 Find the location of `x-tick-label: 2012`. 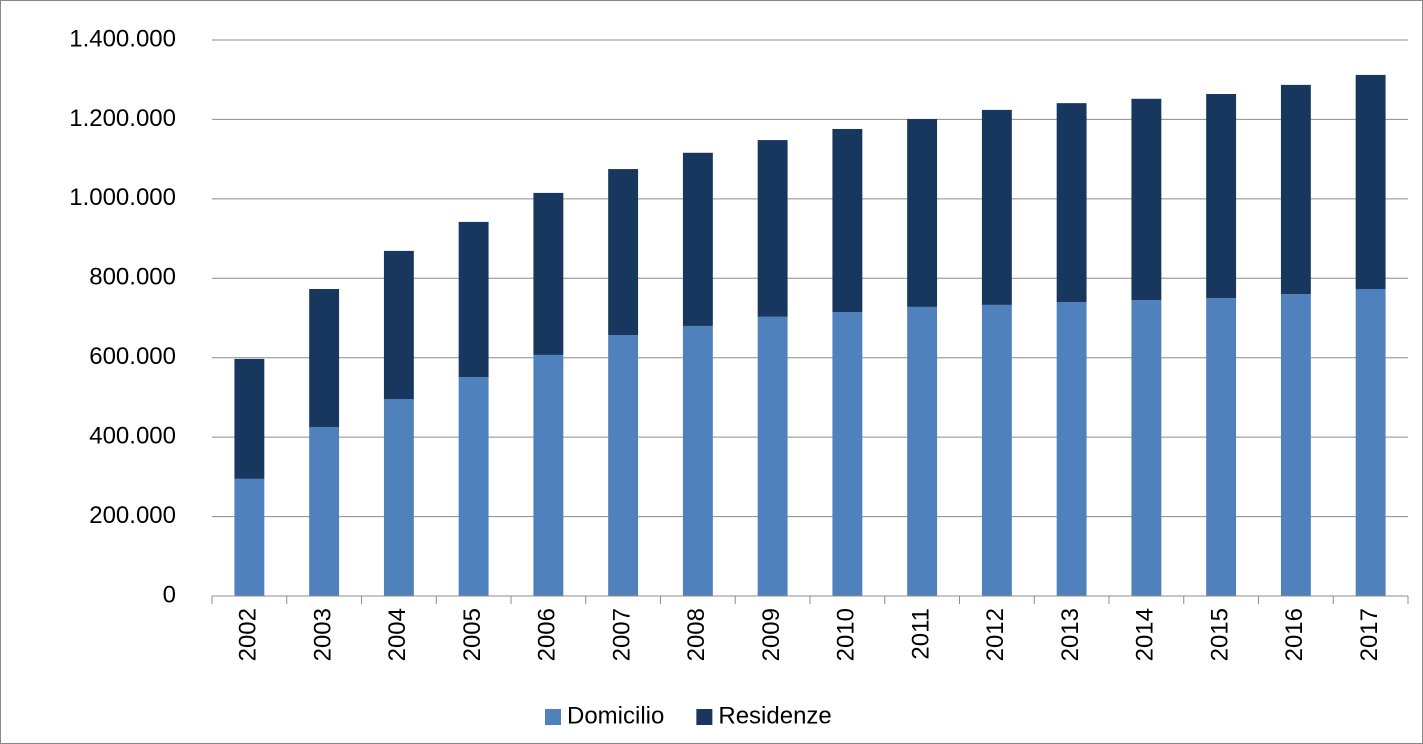

x-tick-label: 2012 is located at coordinates (995, 634).